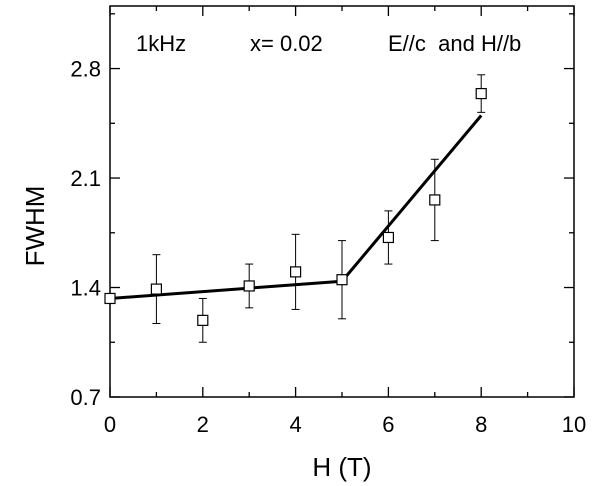 The height and width of the screenshot is (486, 606). Describe the element at coordinates (161, 43) in the screenshot. I see `annotation-frequency: 1kHz` at that location.